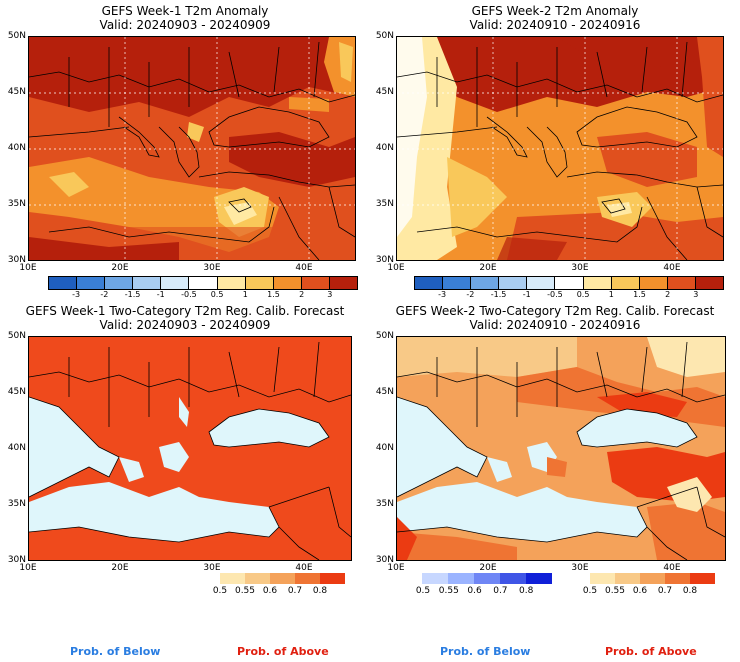 This screenshot has height=662, width=740. What do you see at coordinates (487, 578) in the screenshot?
I see `prob-below-colorbar` at bounding box center [487, 578].